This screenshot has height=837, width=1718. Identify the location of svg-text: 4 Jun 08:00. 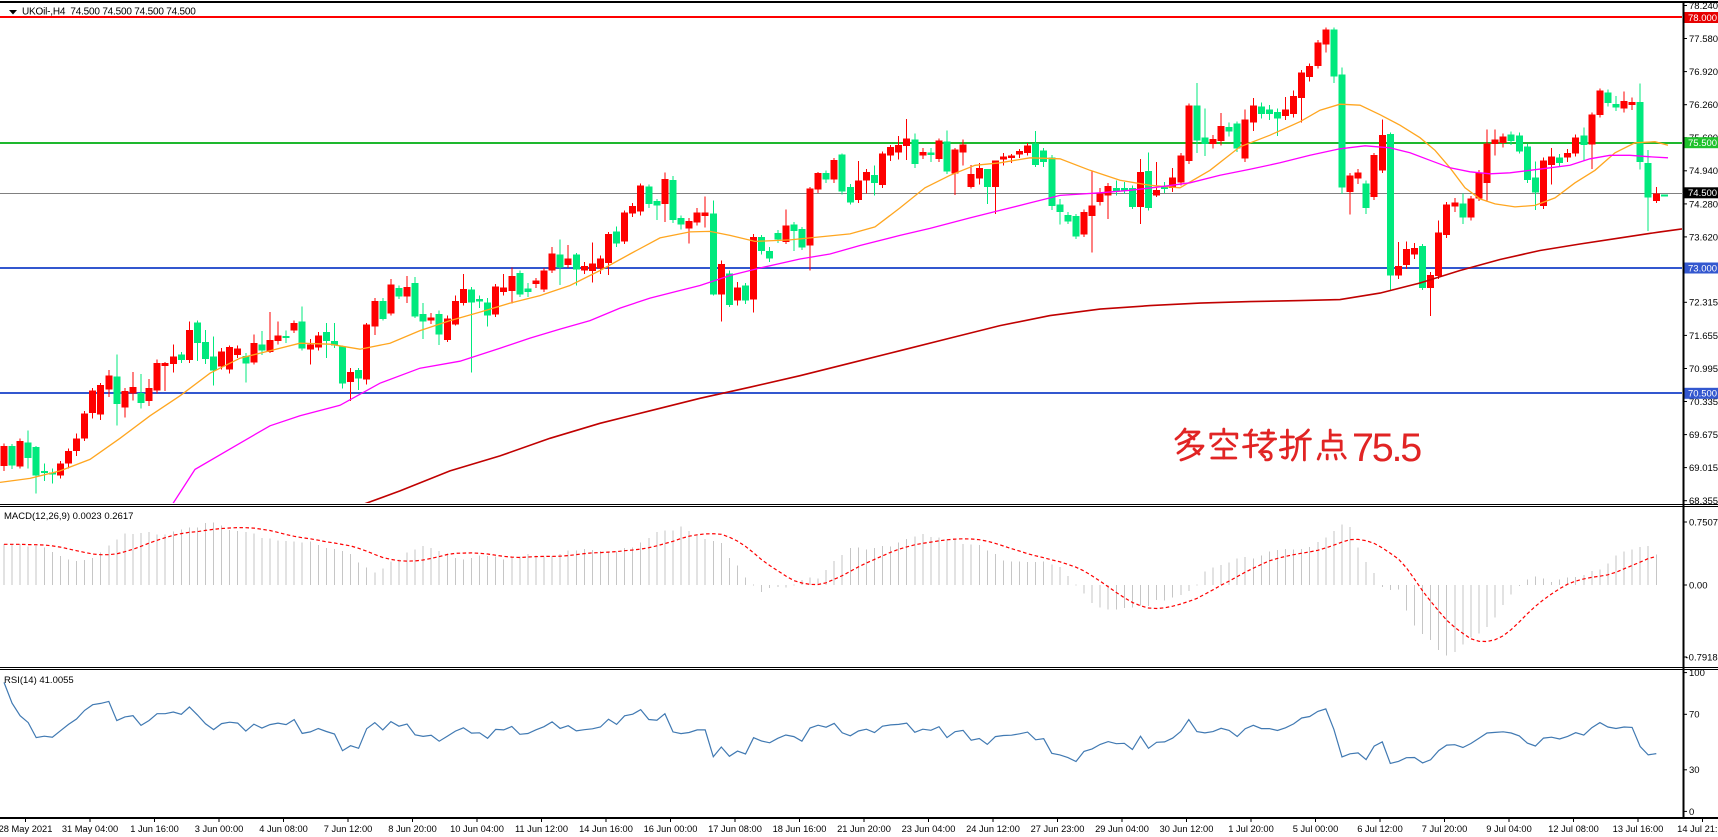
(283, 829).